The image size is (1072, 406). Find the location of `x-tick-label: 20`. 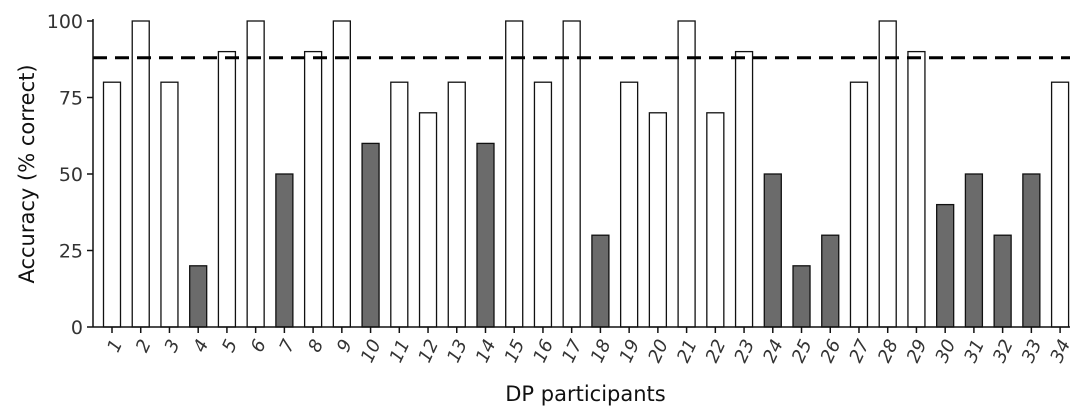

x-tick-label: 20 is located at coordinates (658, 351).